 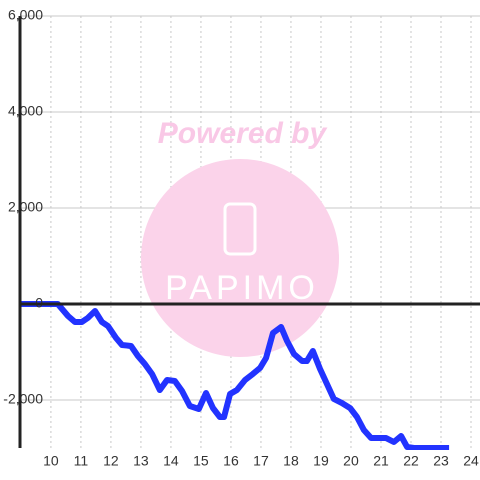 I want to click on x-tick-label: 22, so click(x=411, y=461).